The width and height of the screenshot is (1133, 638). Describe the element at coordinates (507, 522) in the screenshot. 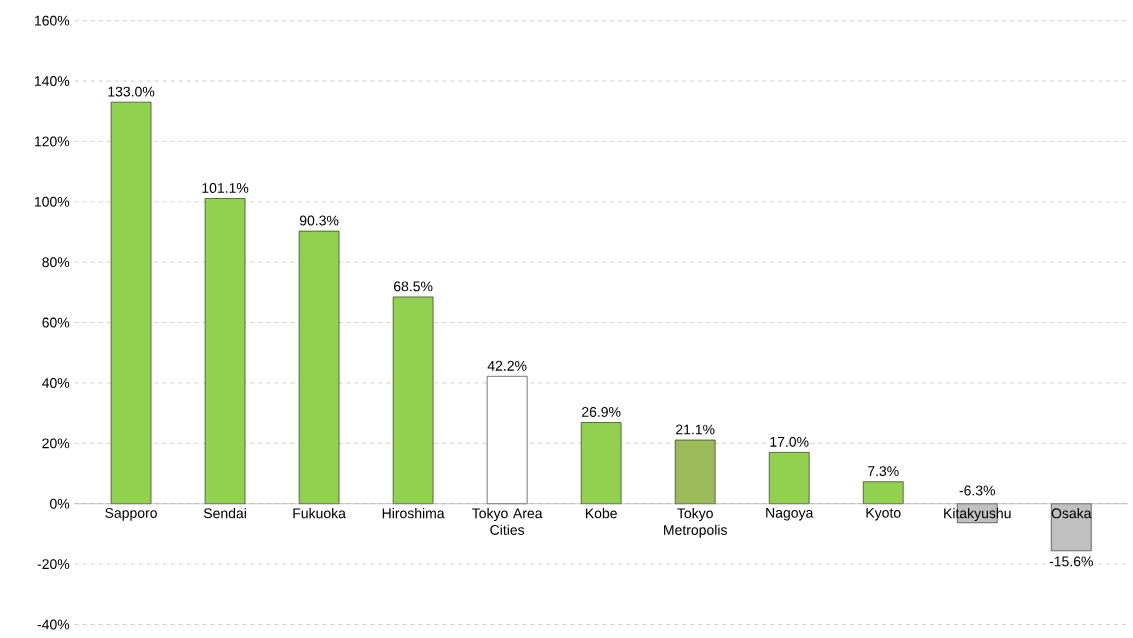

I see `x-tick-label: Tokyo Area Cities` at that location.